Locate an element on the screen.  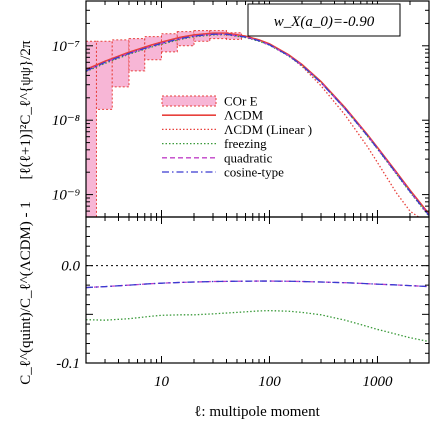
bottom-y-tick-label: 0.0 is located at coordinates (70, 267).